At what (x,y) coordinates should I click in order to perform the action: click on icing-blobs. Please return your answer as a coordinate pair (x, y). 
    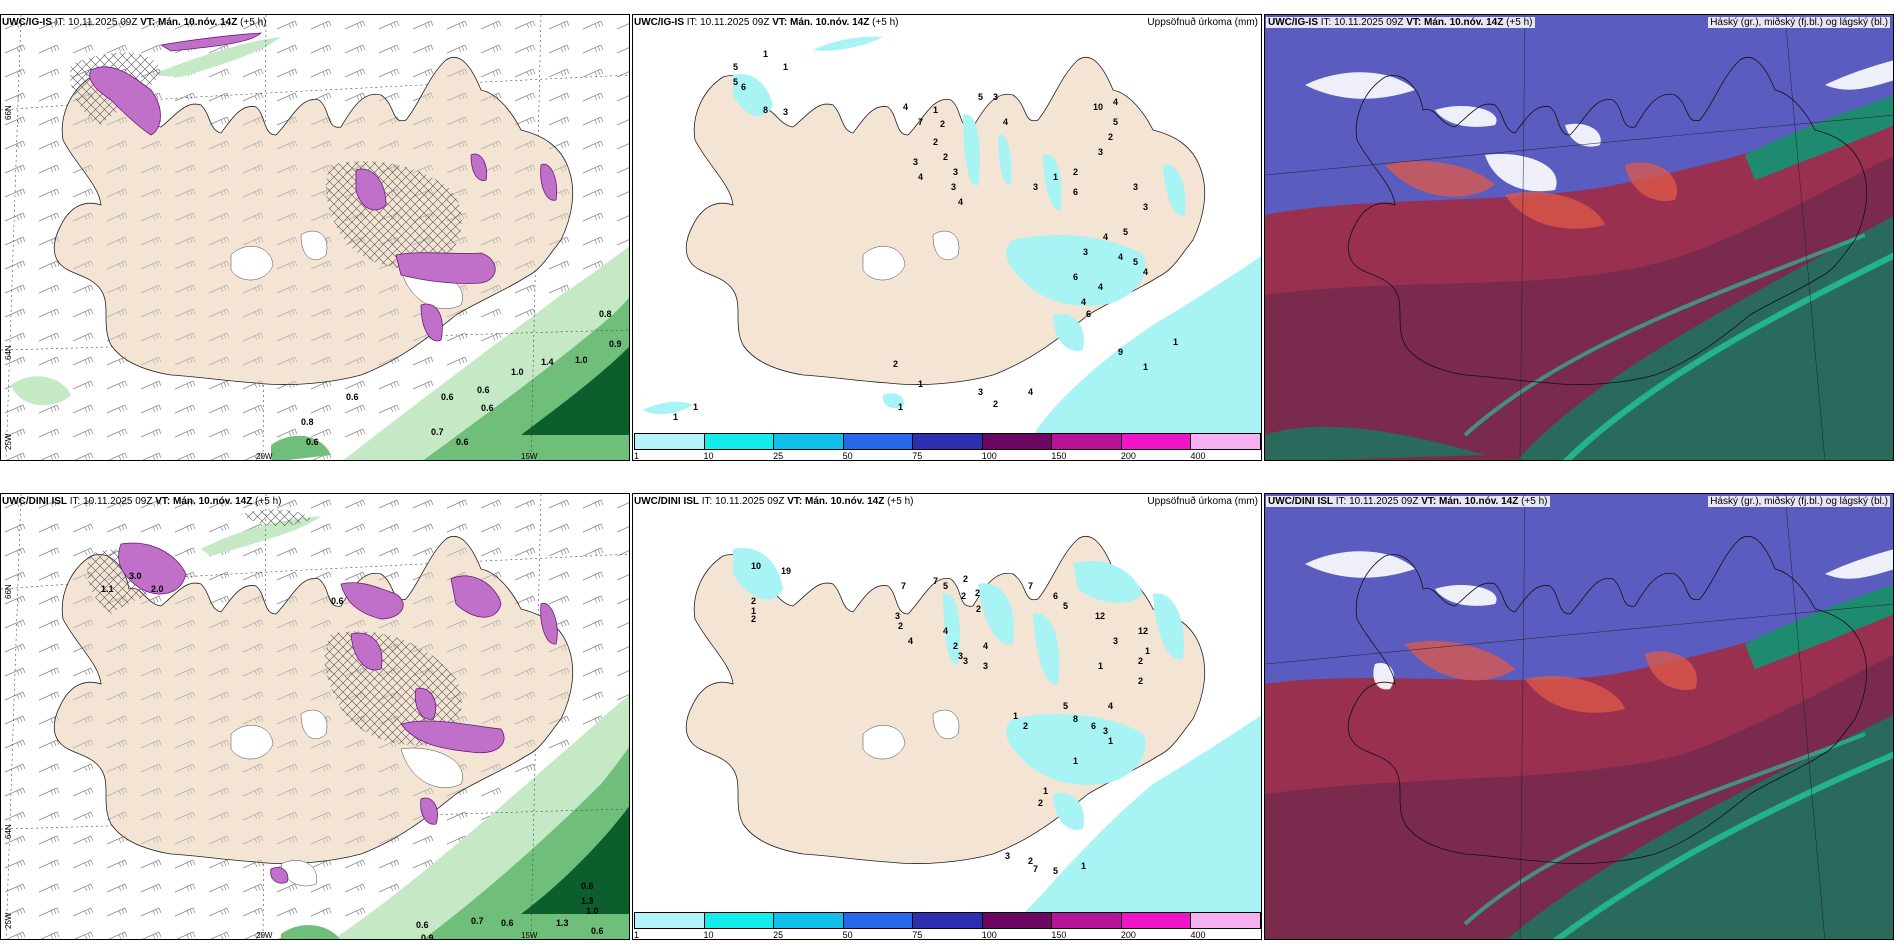
    Looking at the image, I should click on (323, 187).